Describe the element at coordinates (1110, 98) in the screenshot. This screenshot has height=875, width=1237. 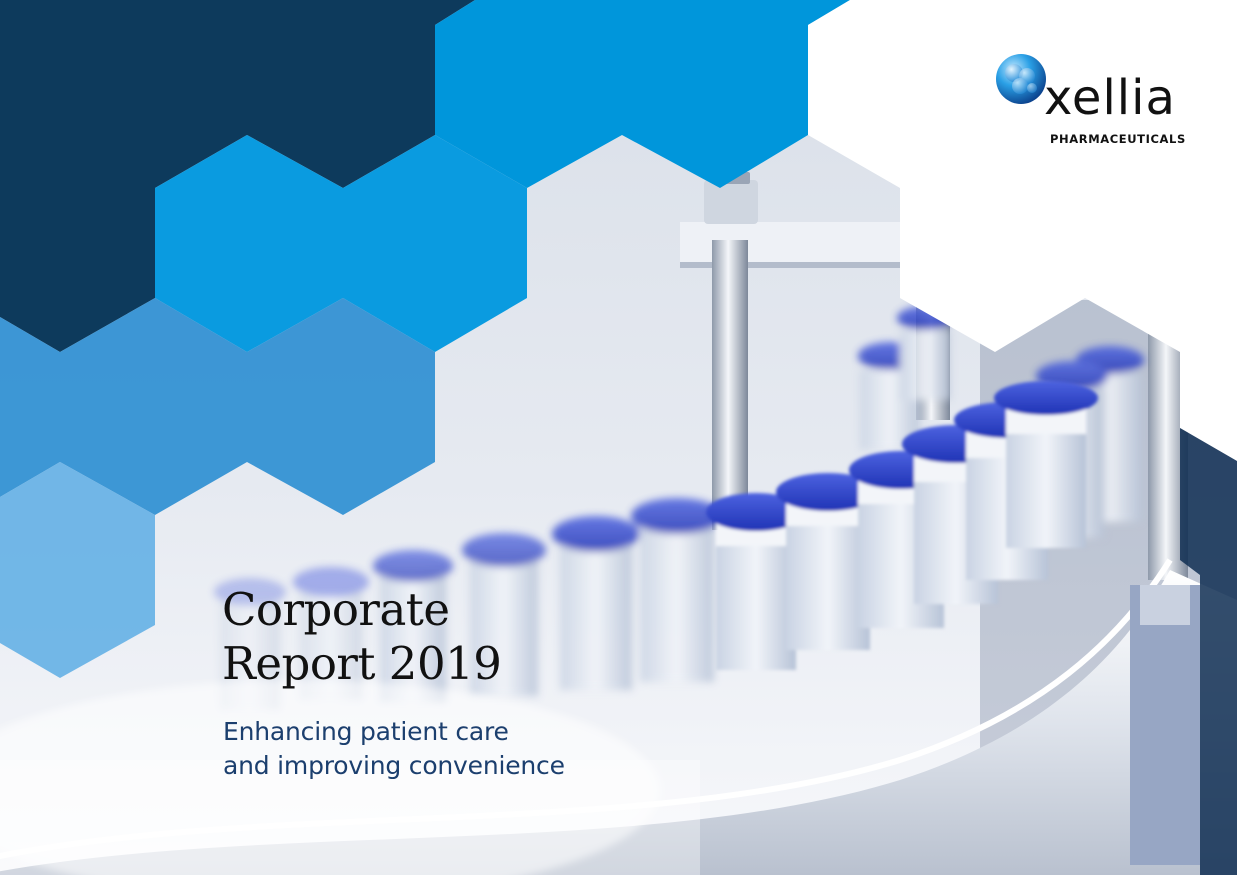
I see `brand-wordmark: xellia` at that location.